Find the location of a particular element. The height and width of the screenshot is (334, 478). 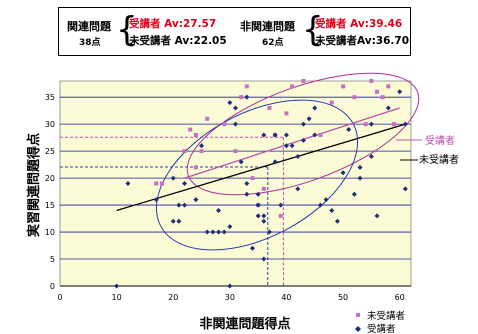

legend-untrained-label: 未受講者 is located at coordinates (386, 316).